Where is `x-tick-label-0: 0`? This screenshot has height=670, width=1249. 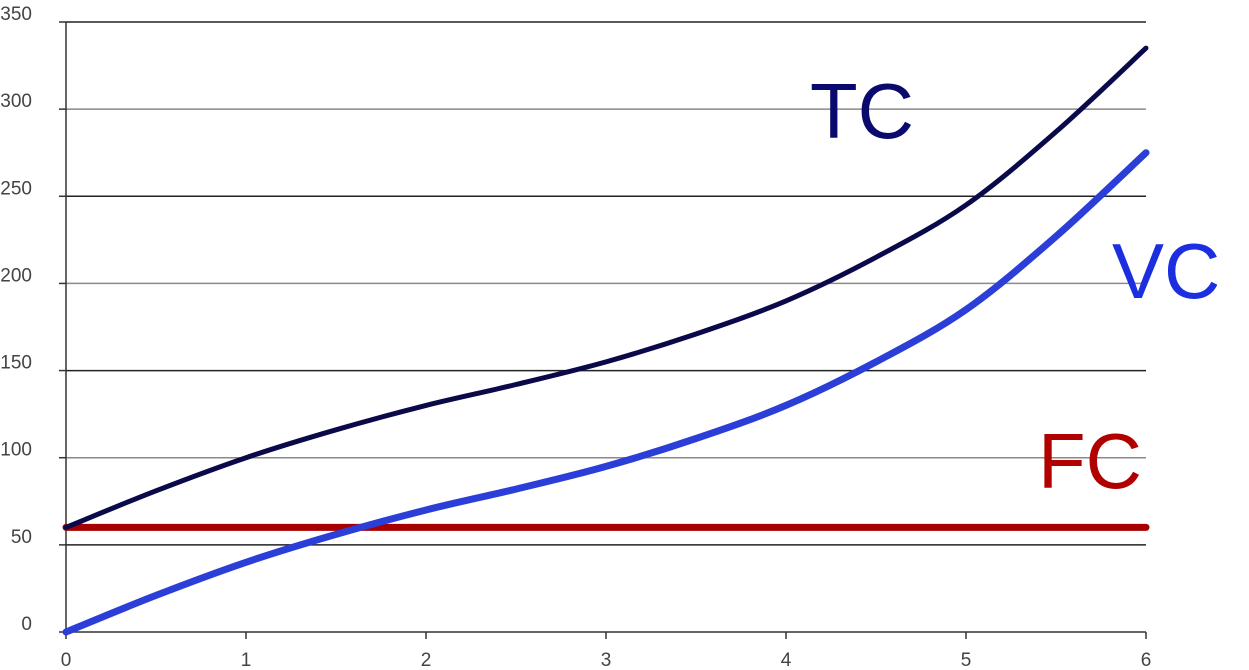
x-tick-label-0: 0 is located at coordinates (66, 660).